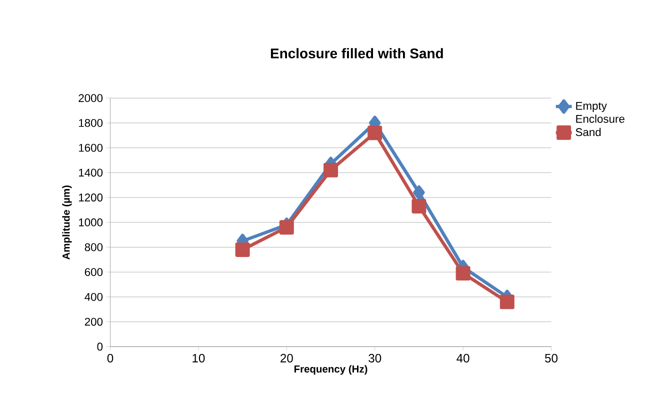  What do you see at coordinates (90, 122) in the screenshot?
I see `y-tick-label: 1800` at bounding box center [90, 122].